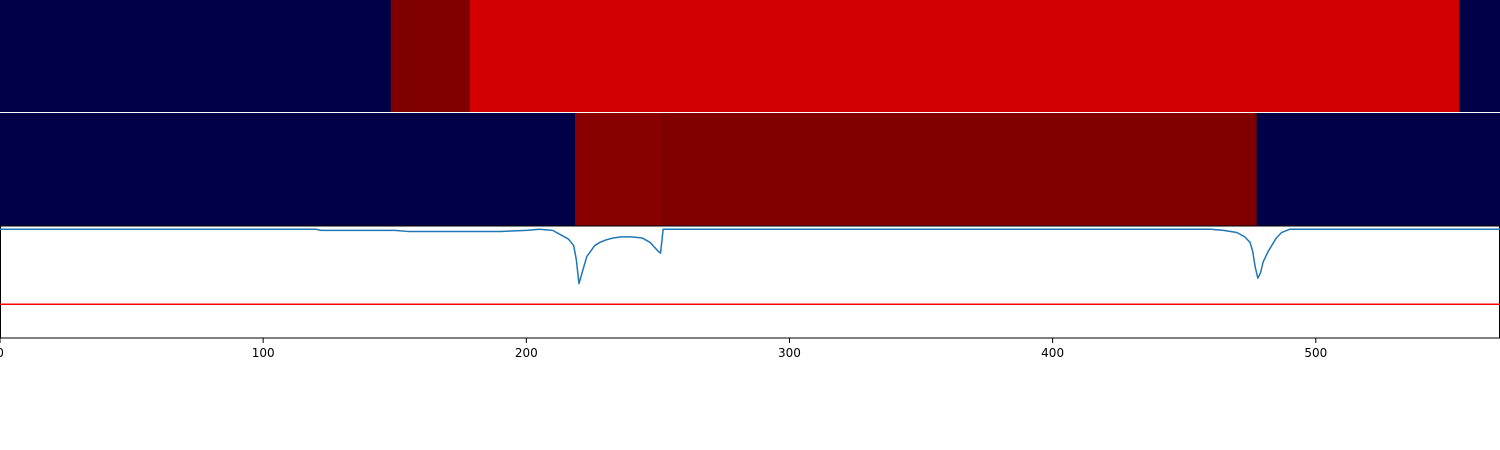 Image resolution: width=1500 pixels, height=450 pixels. Describe the element at coordinates (789, 353) in the screenshot. I see `x-tick-label-300: 300` at that location.